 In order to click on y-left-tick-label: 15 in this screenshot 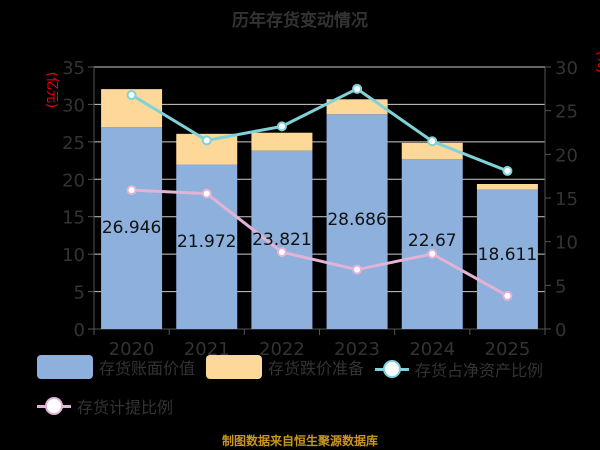, I will do `click(73, 218)`.